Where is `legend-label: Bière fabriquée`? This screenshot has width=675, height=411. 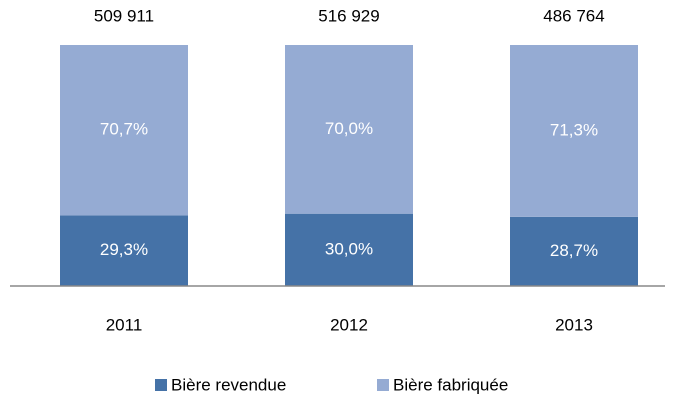 legend-label: Bière fabriquée is located at coordinates (450, 384).